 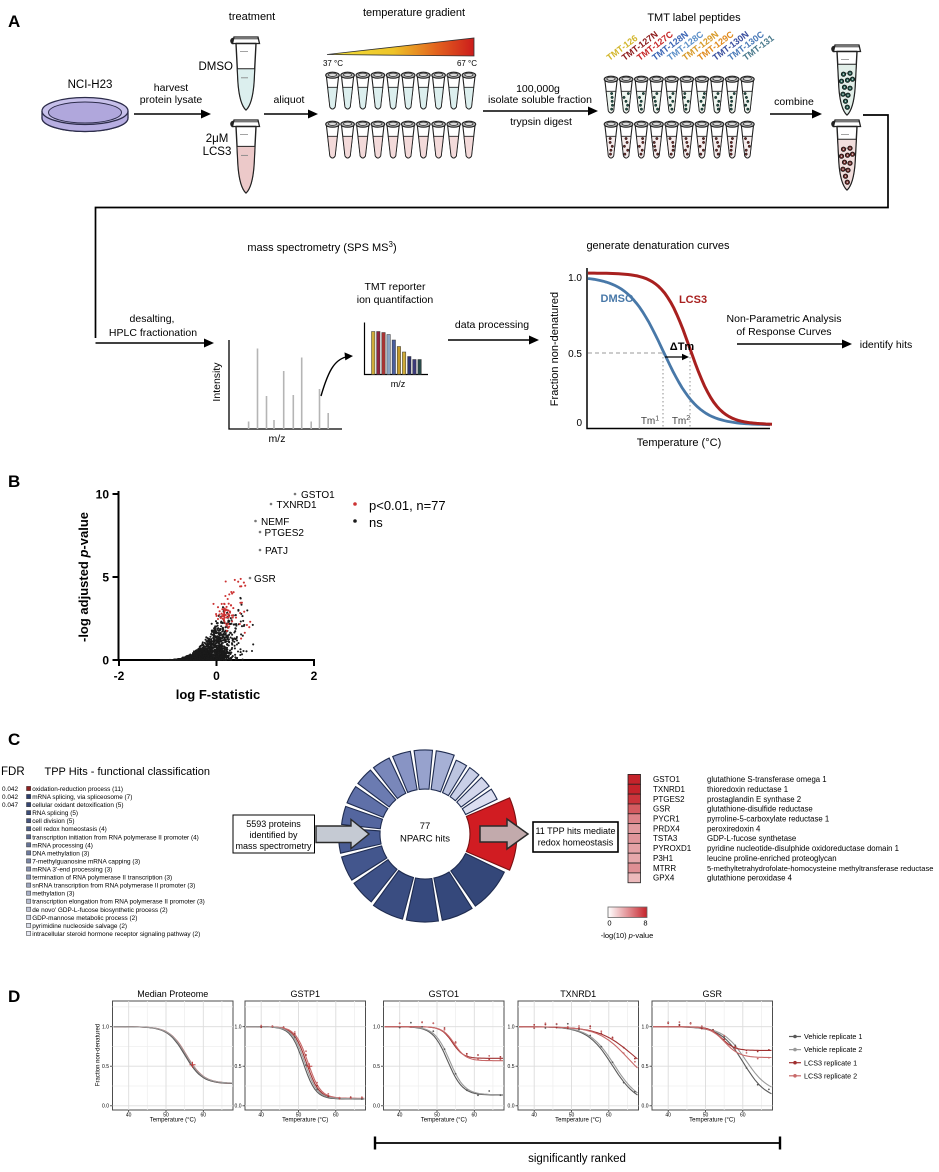 I want to click on svg-text: 10, so click(x=103, y=495).